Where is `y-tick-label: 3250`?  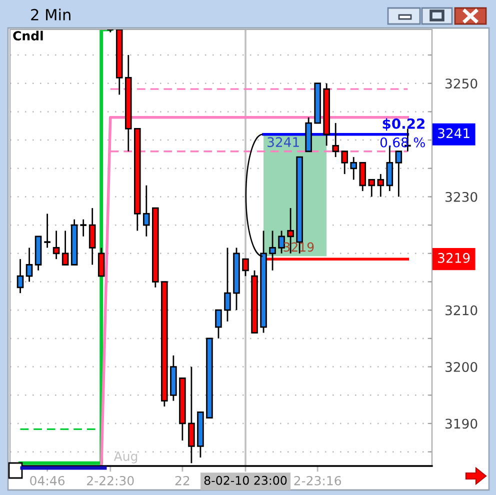
y-tick-label: 3250 is located at coordinates (462, 83).